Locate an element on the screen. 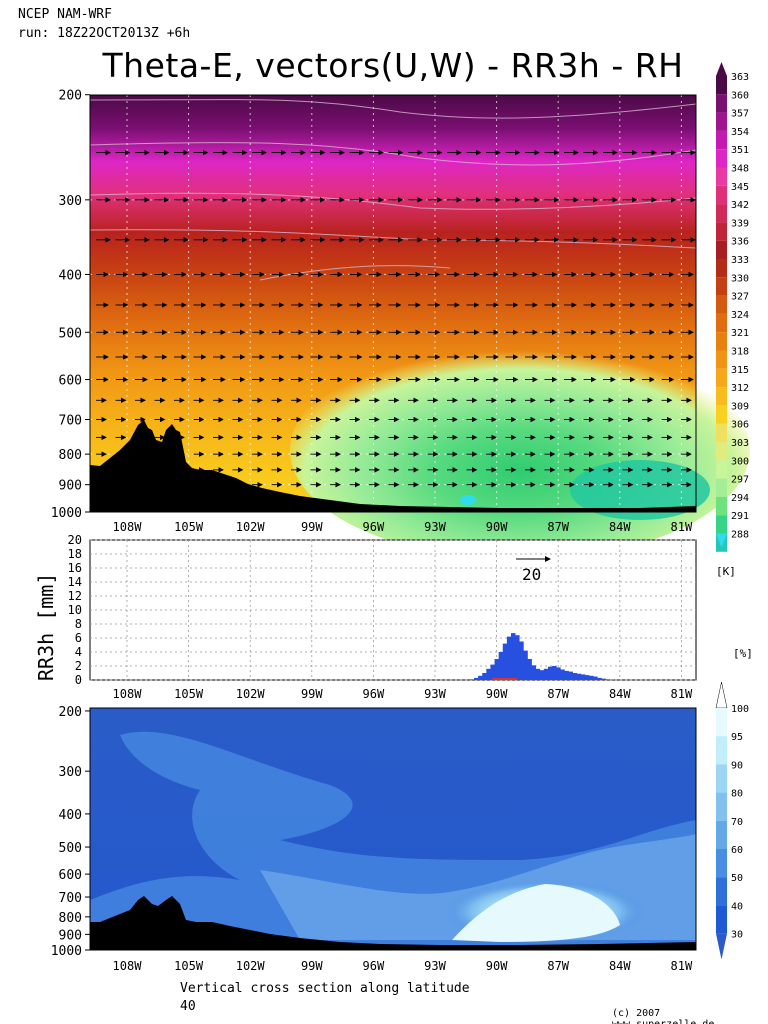 This screenshot has width=768, height=1024. model-name: NCEP NAM-WRF is located at coordinates (65, 14).